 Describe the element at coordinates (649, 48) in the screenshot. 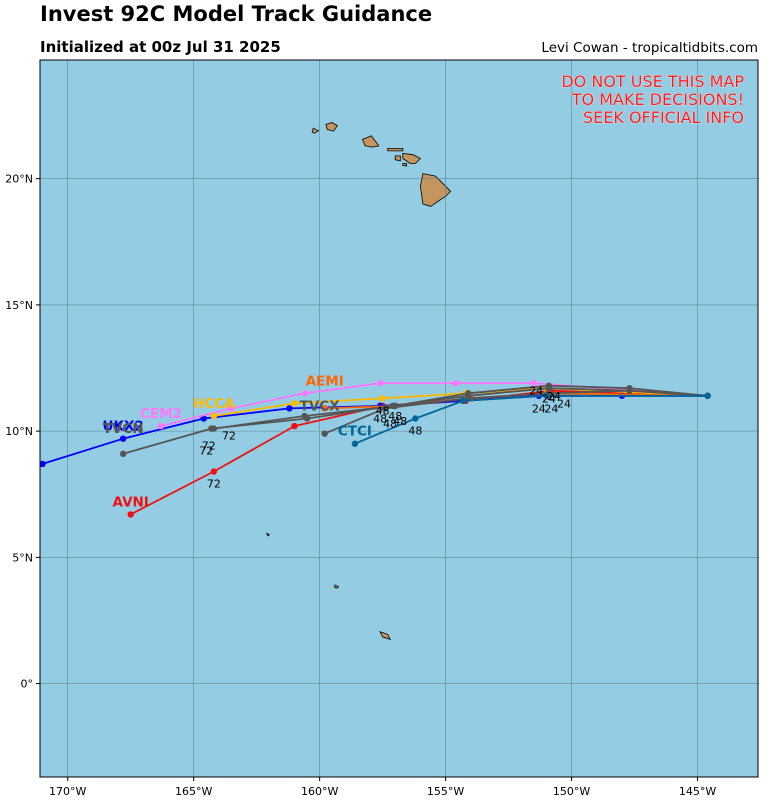

I see `credit-text: Levi Cowan - tropicaltidbits.com` at that location.